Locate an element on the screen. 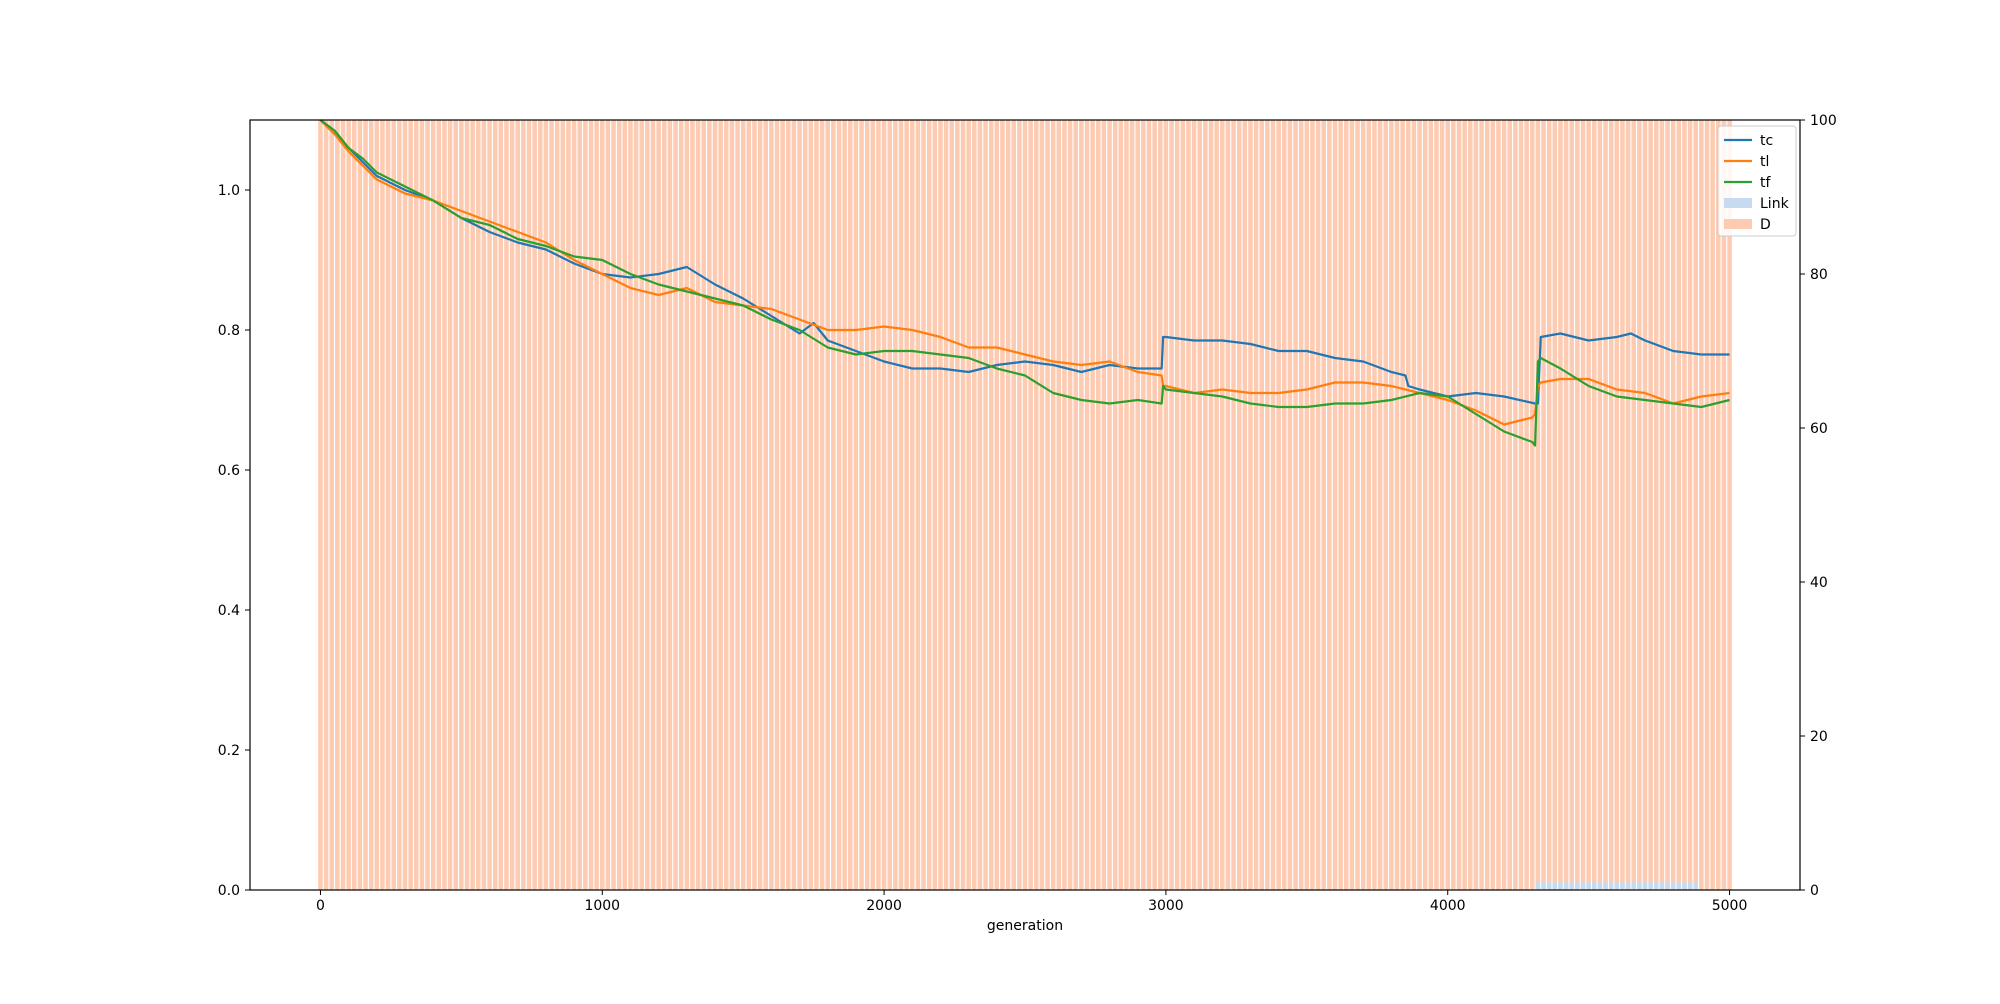 The image size is (2000, 1004). legend: tc tl tf Link D is located at coordinates (1757, 181).